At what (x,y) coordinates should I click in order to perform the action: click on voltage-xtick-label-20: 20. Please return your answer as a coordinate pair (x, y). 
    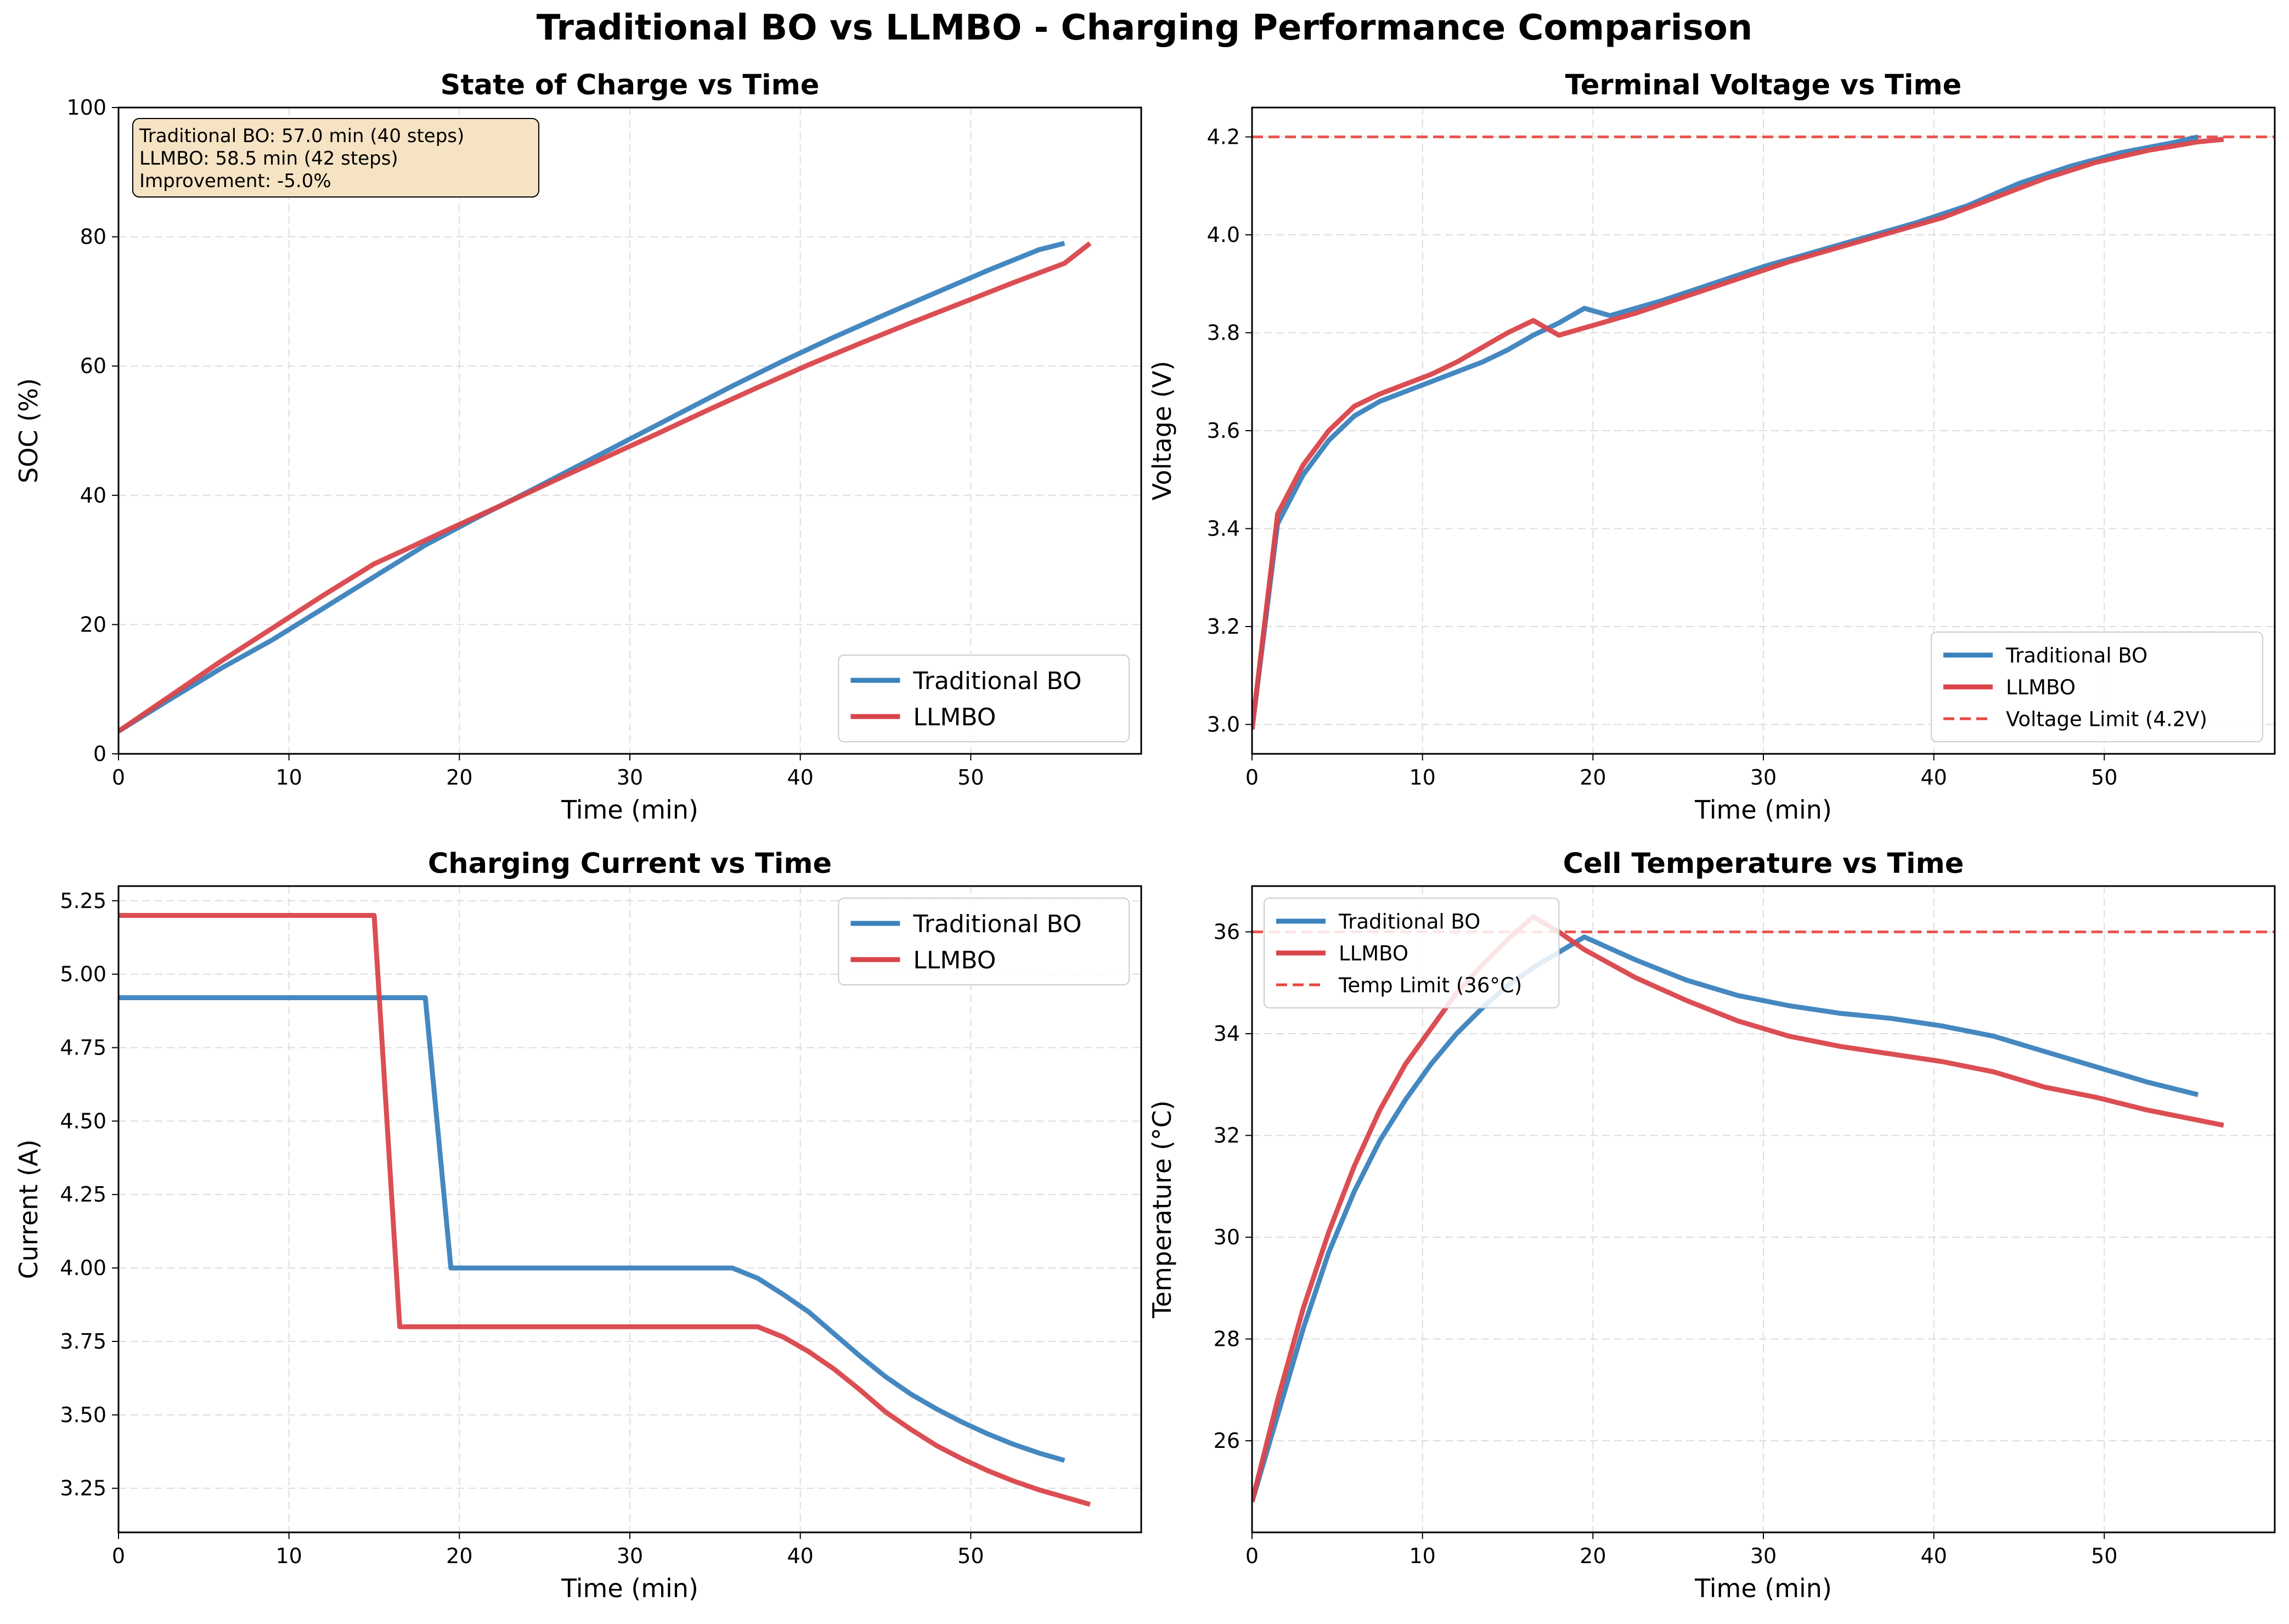
    Looking at the image, I should click on (1593, 777).